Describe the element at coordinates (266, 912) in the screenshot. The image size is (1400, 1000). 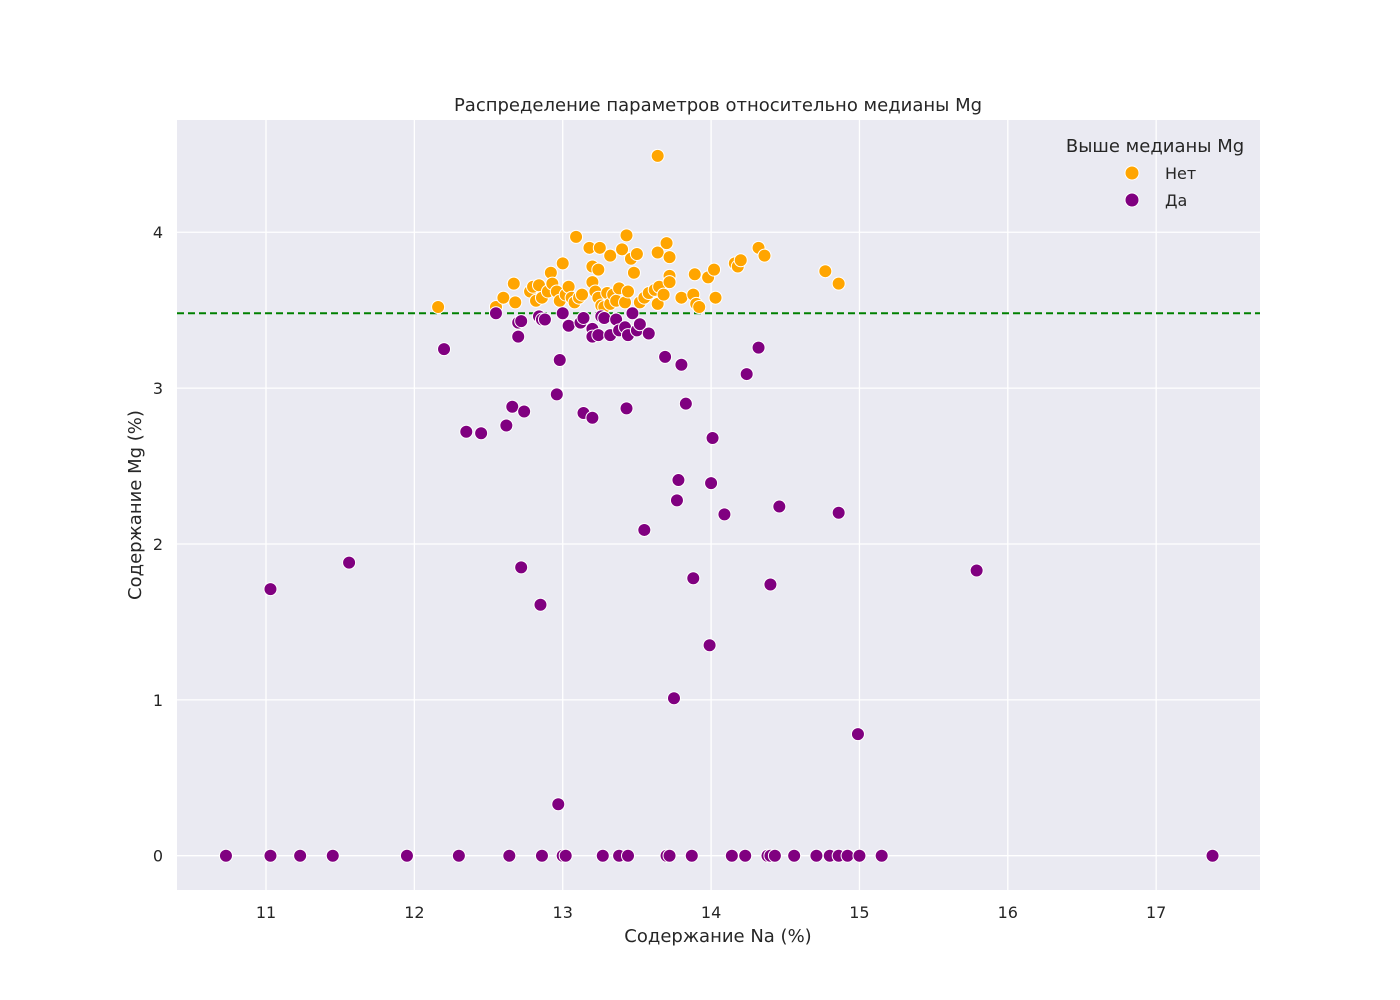
I see `x-tick-label: 11` at that location.